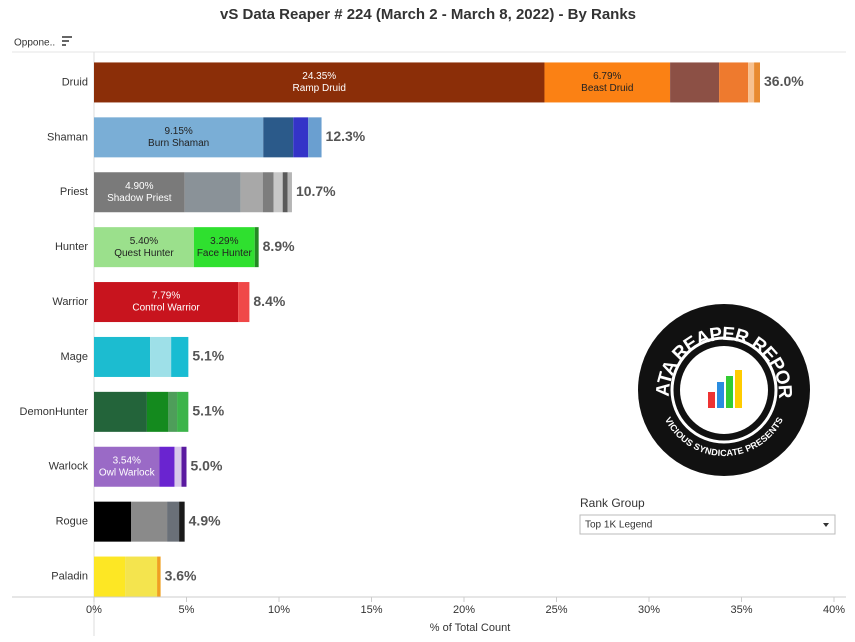  What do you see at coordinates (371, 610) in the screenshot?
I see `x-tick-label: 15%` at bounding box center [371, 610].